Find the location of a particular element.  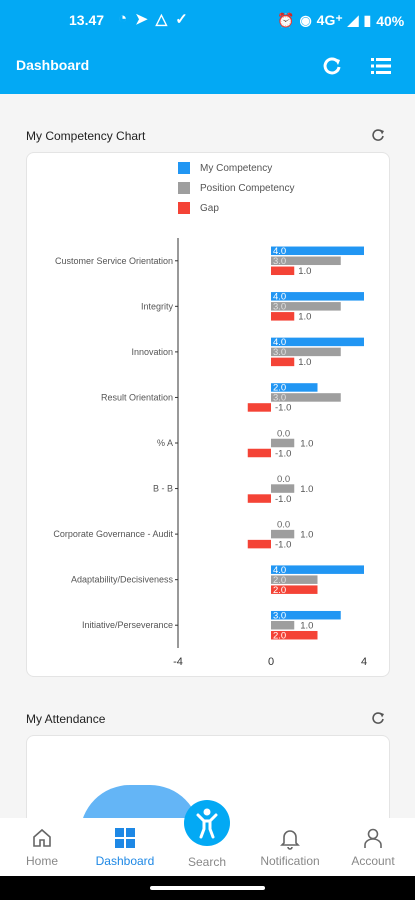

person-search-icon is located at coordinates (207, 823).